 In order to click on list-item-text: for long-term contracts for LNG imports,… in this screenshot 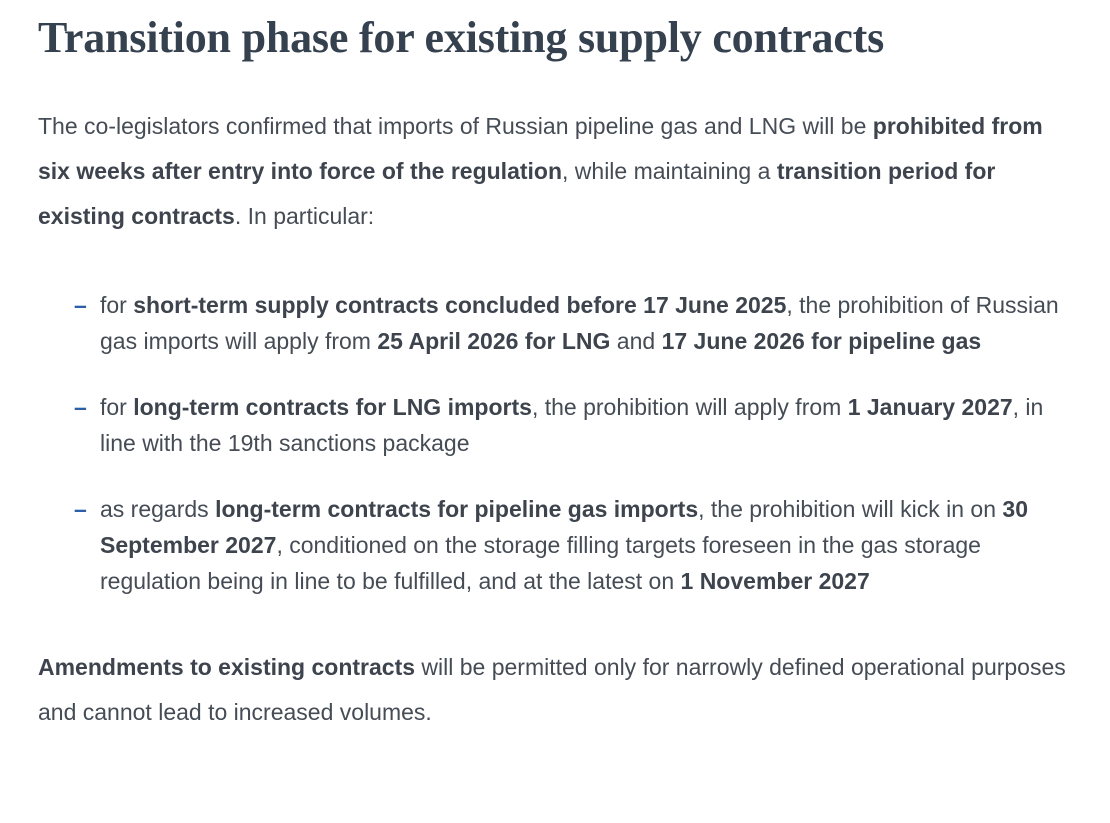, I will do `click(572, 425)`.